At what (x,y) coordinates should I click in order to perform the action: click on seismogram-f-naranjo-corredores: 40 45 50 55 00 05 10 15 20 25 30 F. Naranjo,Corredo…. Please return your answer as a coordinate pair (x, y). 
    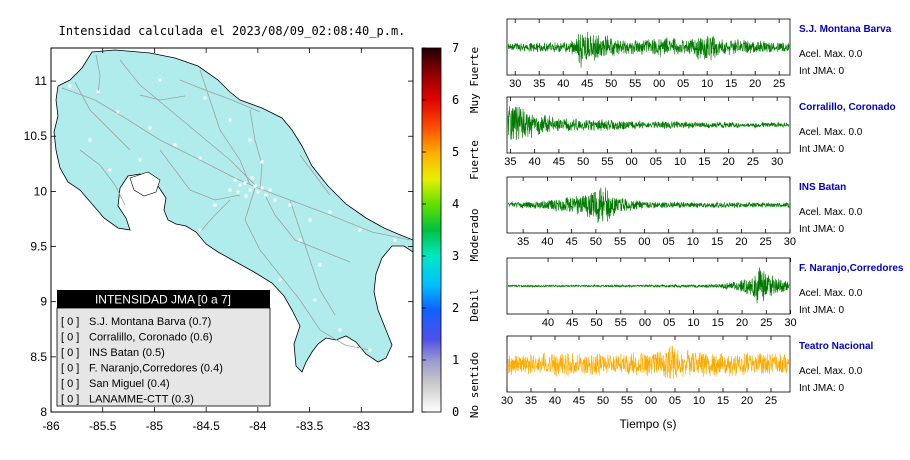
    Looking at the image, I should click on (705, 293).